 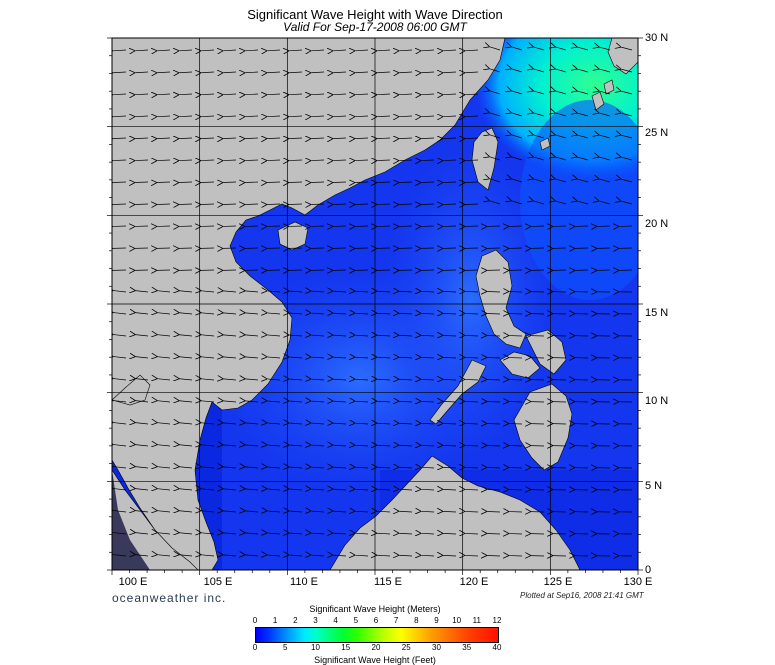 What do you see at coordinates (657, 224) in the screenshot?
I see `lat-label-20n: 20 N` at bounding box center [657, 224].